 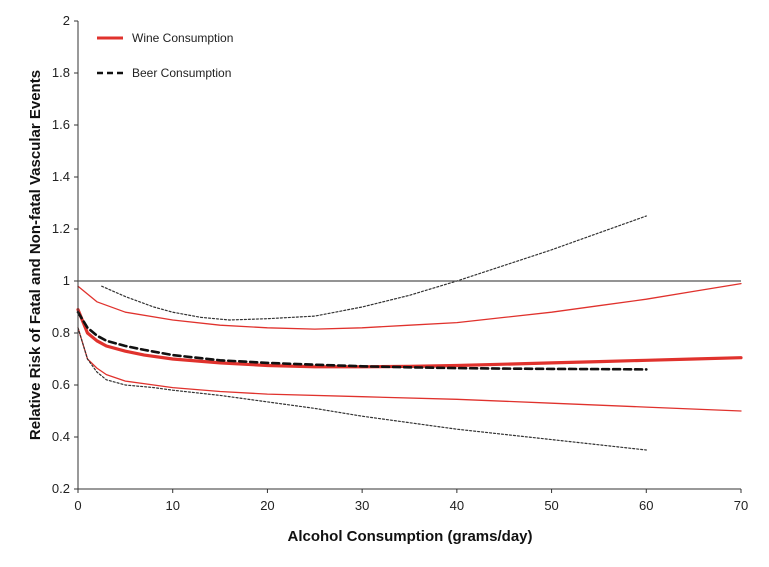 What do you see at coordinates (362, 340) in the screenshot?
I see `beer-estimate-line` at bounding box center [362, 340].